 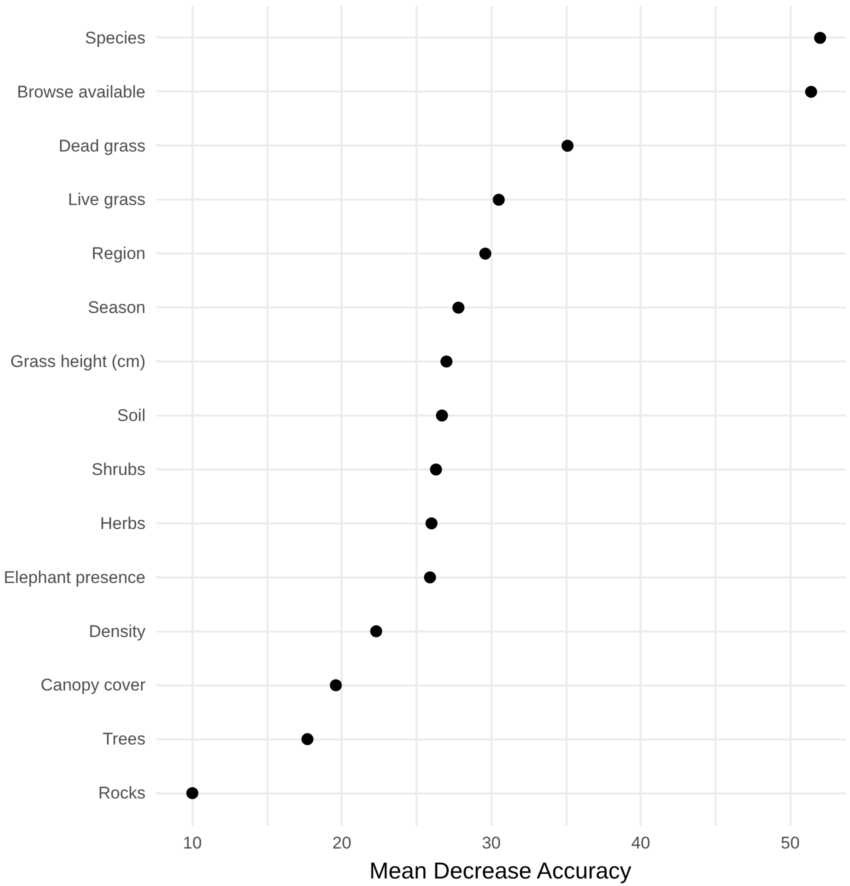 I want to click on y-tick-label: Live grass, so click(x=107, y=200).